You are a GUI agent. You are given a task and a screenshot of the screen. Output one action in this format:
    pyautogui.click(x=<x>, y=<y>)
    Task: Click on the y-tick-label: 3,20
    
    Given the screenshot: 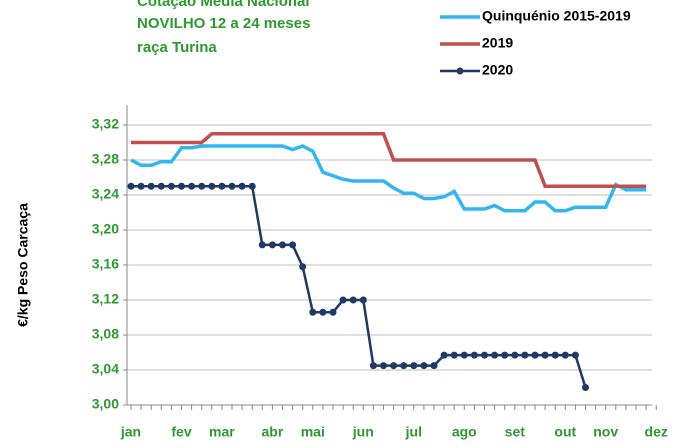 What is the action you would take?
    pyautogui.click(x=105, y=229)
    